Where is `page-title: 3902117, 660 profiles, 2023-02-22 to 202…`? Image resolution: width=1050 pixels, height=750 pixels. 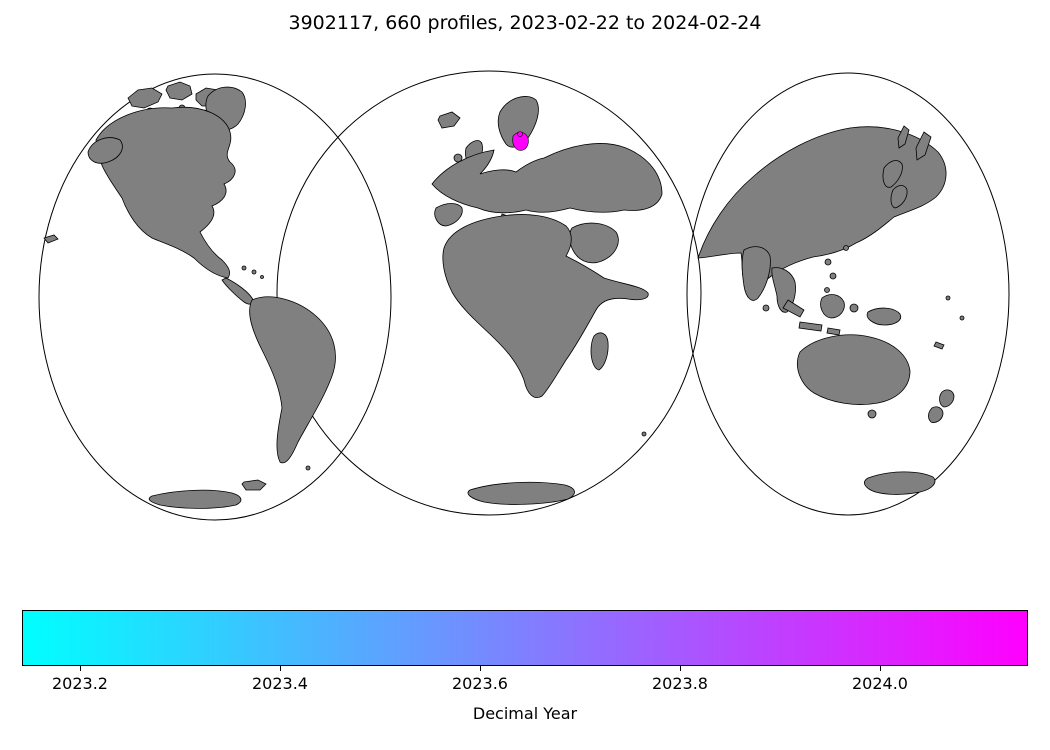 page-title: 3902117, 660 profiles, 2023-02-22 to 202… is located at coordinates (525, 23).